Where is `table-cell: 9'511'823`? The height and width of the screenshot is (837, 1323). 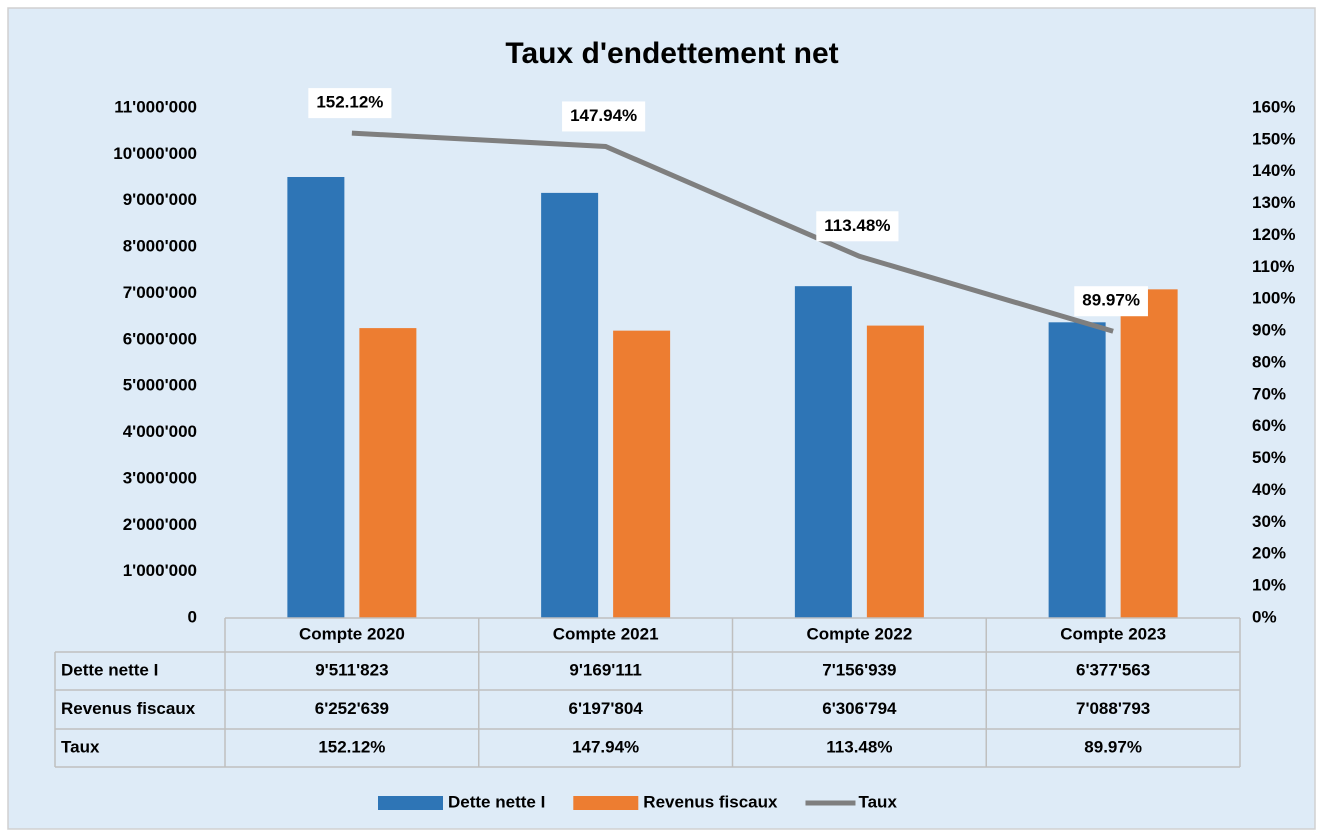 table-cell: 9'511'823 is located at coordinates (351, 669).